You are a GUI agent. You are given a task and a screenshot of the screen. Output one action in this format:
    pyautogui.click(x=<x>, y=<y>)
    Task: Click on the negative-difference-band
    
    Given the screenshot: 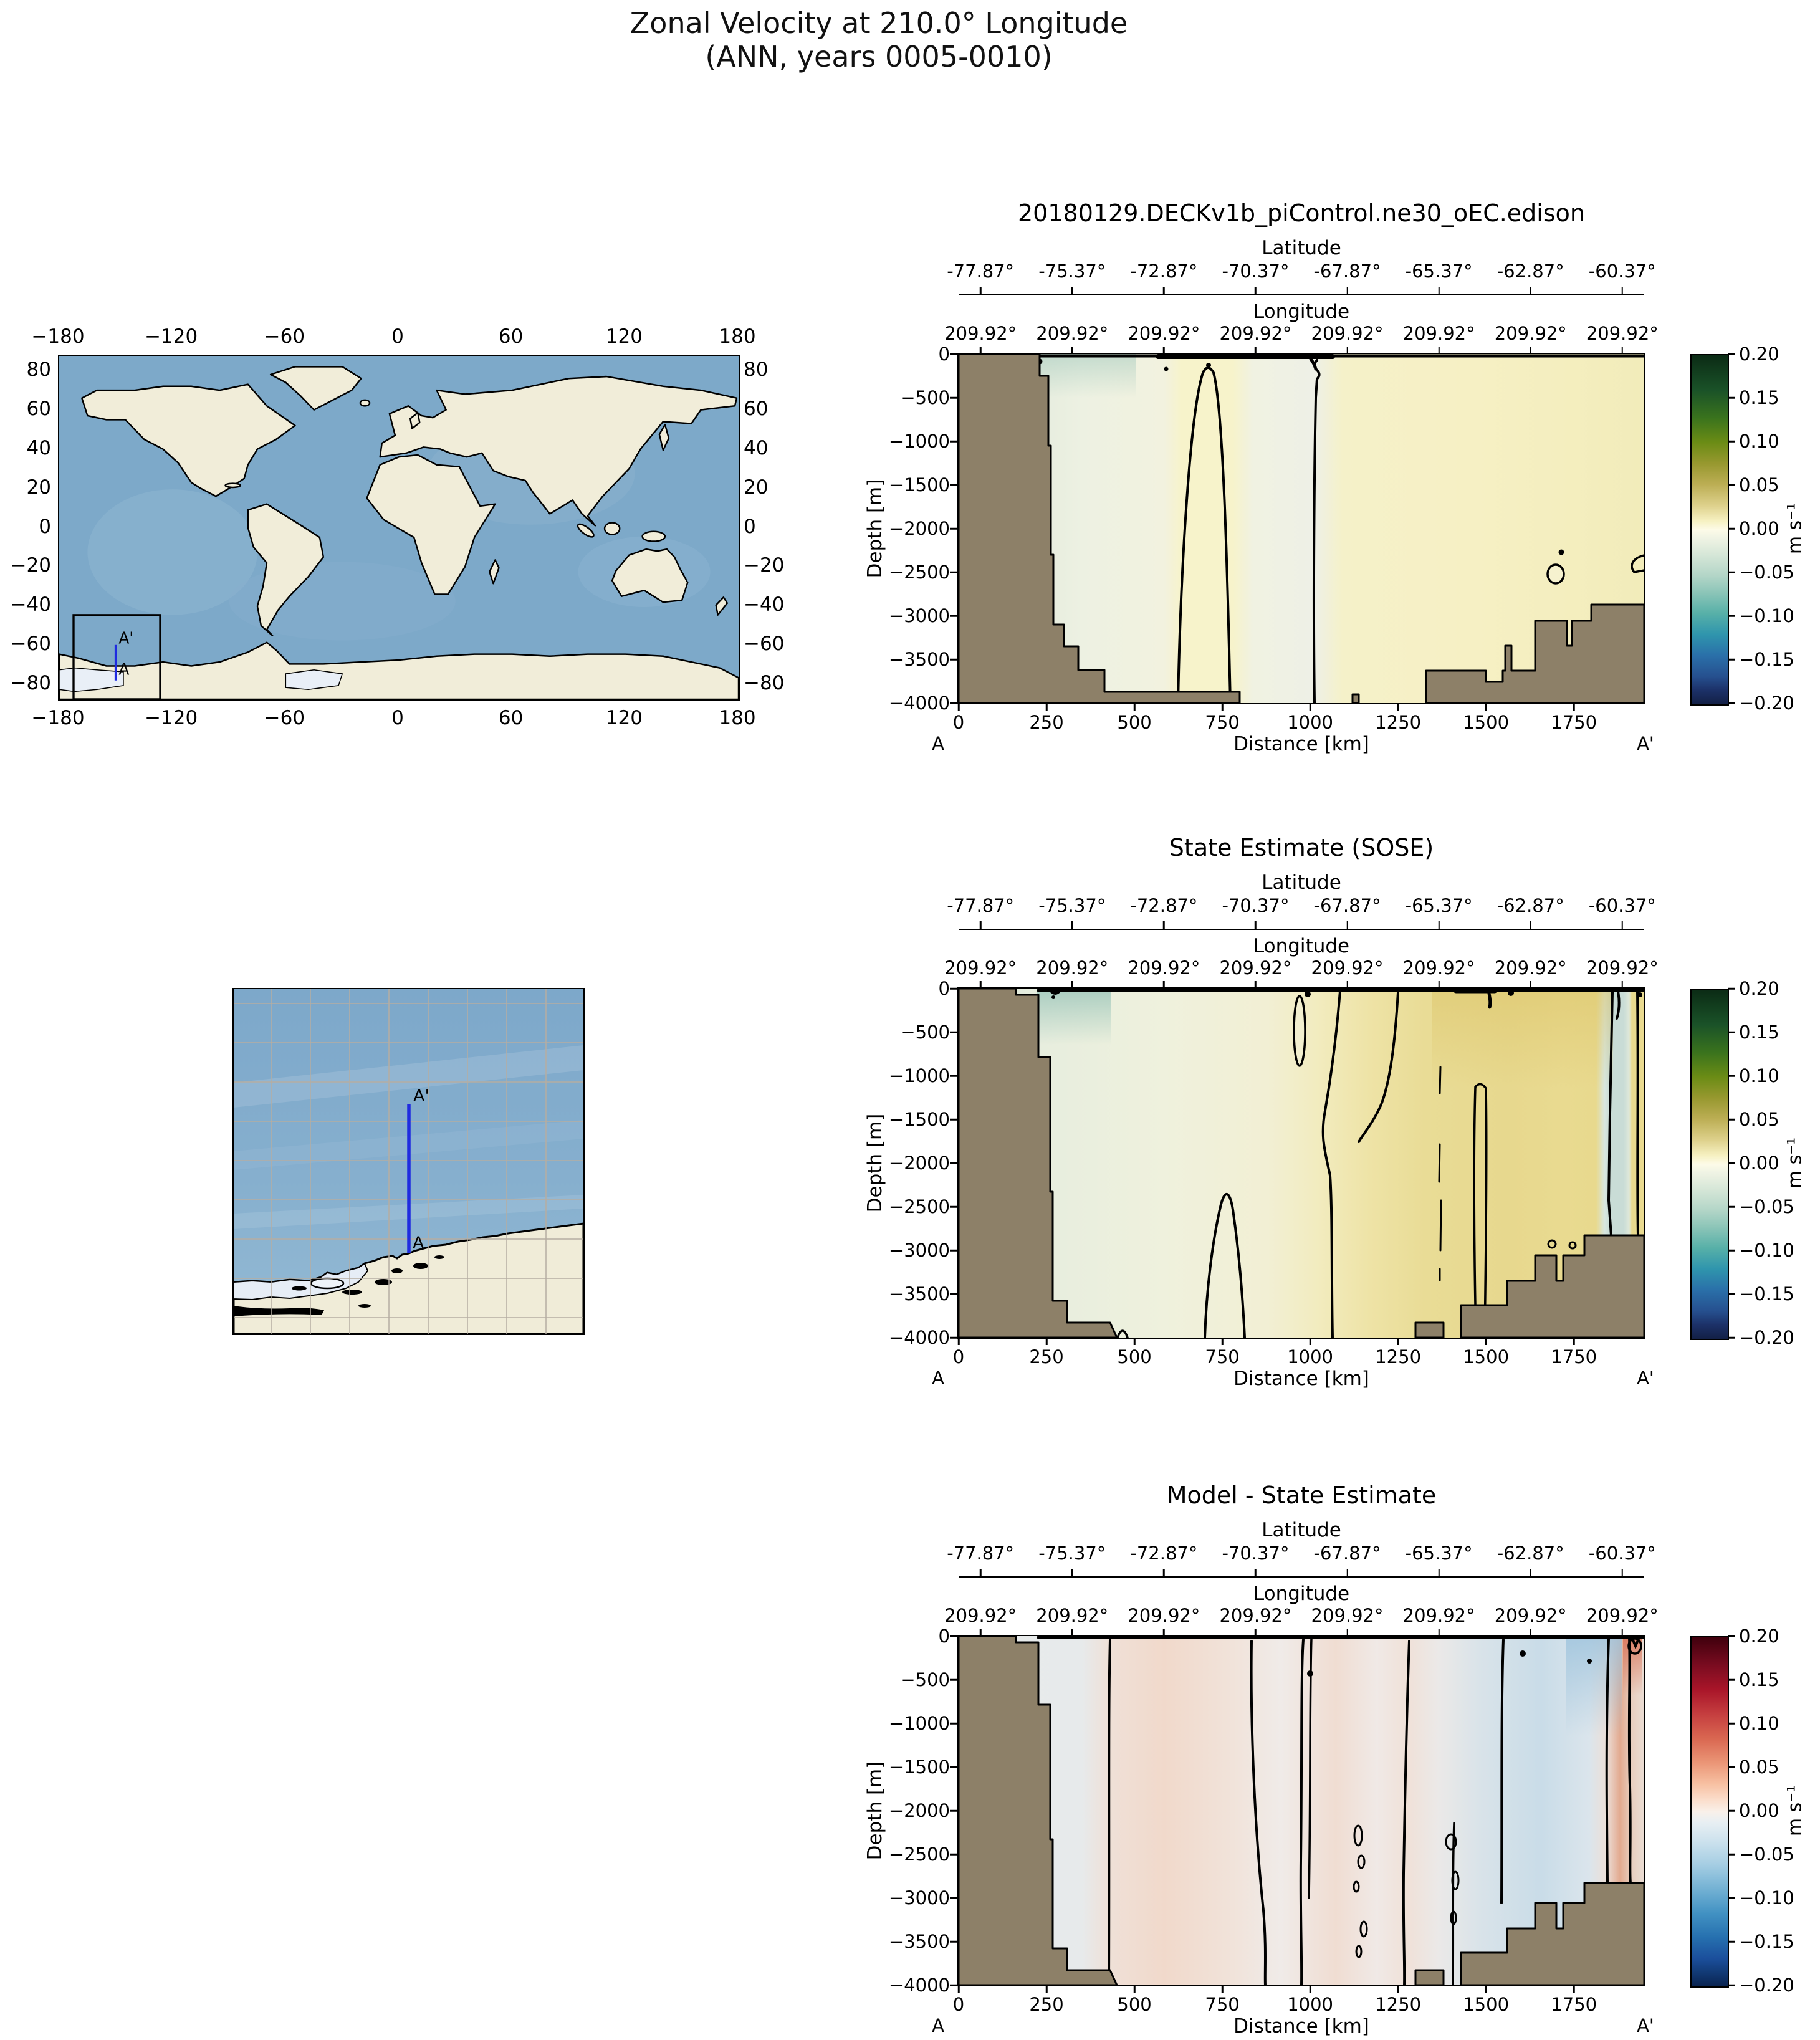 What is the action you would take?
    pyautogui.click(x=1594, y=1686)
    